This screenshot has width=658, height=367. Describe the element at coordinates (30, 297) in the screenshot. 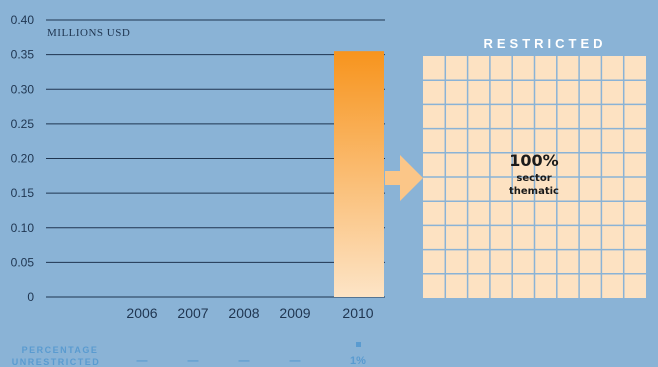

I see `y-tick-label: 0` at that location.